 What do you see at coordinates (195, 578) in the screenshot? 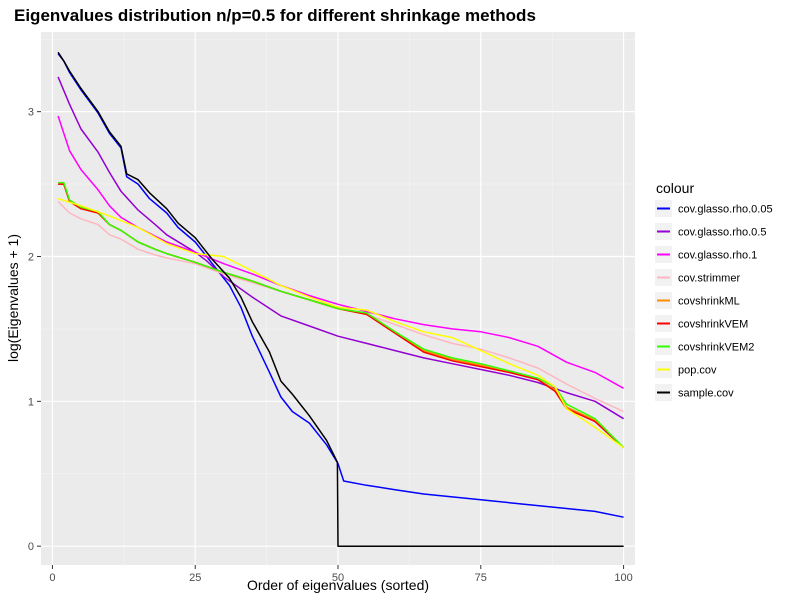
I see `x-tick-label: 25` at bounding box center [195, 578].